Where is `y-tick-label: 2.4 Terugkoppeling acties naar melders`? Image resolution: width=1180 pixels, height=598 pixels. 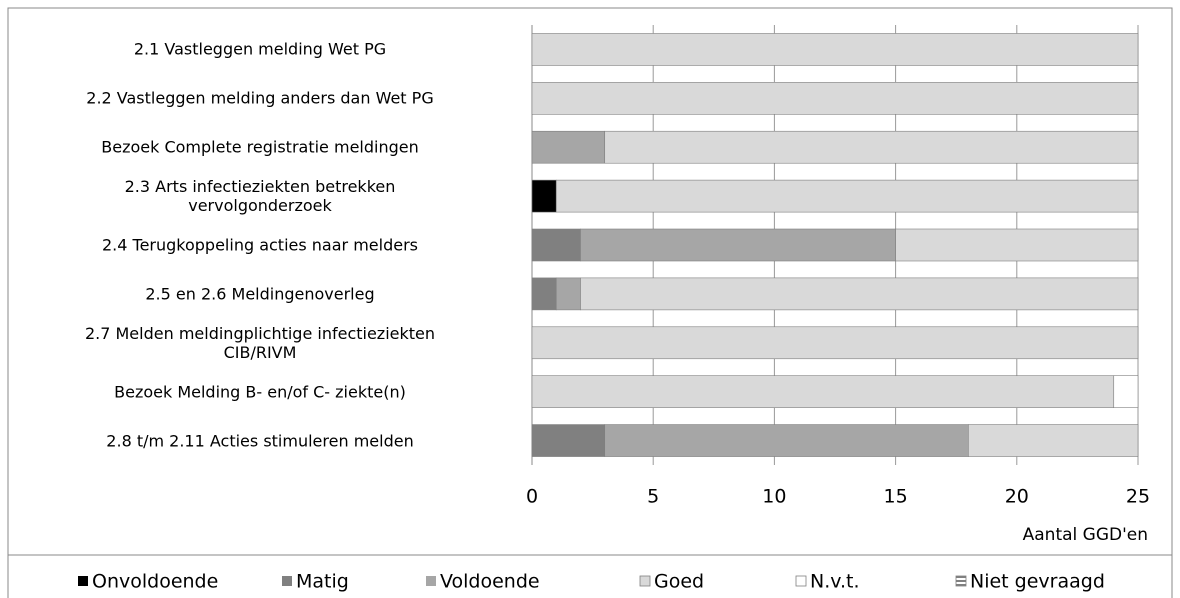
y-tick-label: 2.4 Terugkoppeling acties naar melders is located at coordinates (259, 245).